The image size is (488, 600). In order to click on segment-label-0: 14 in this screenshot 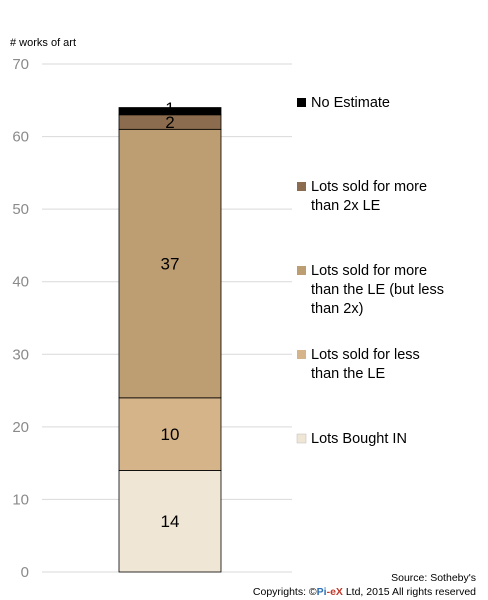, I will do `click(170, 521)`.